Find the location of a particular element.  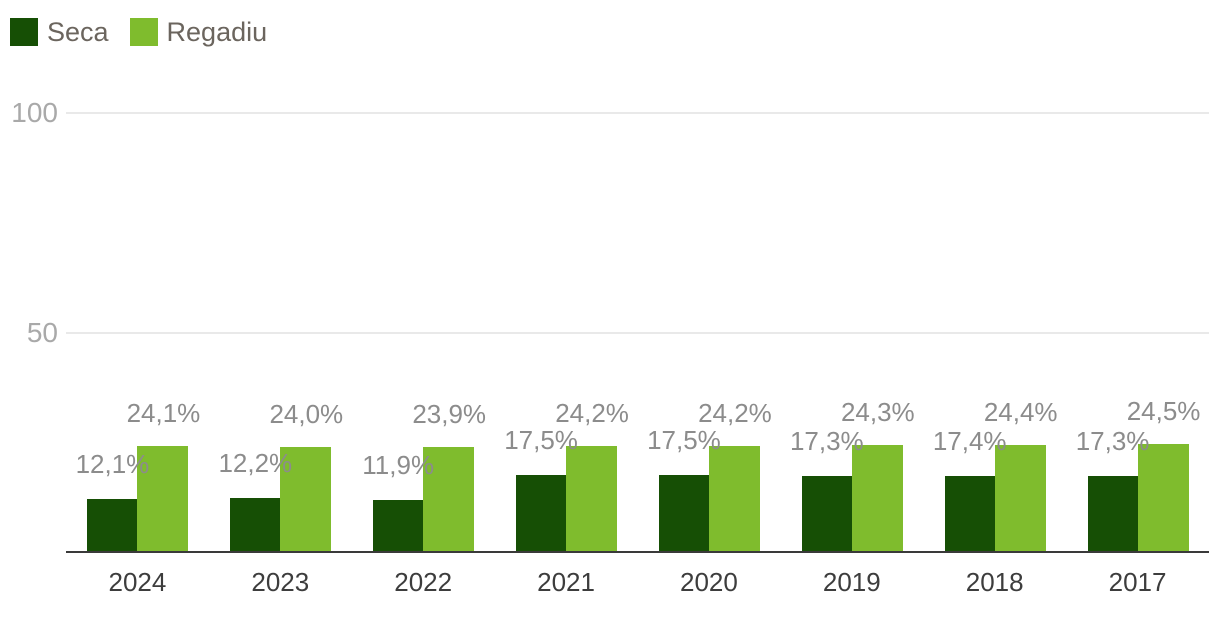

bar-regadiu-2018 is located at coordinates (1020, 498).